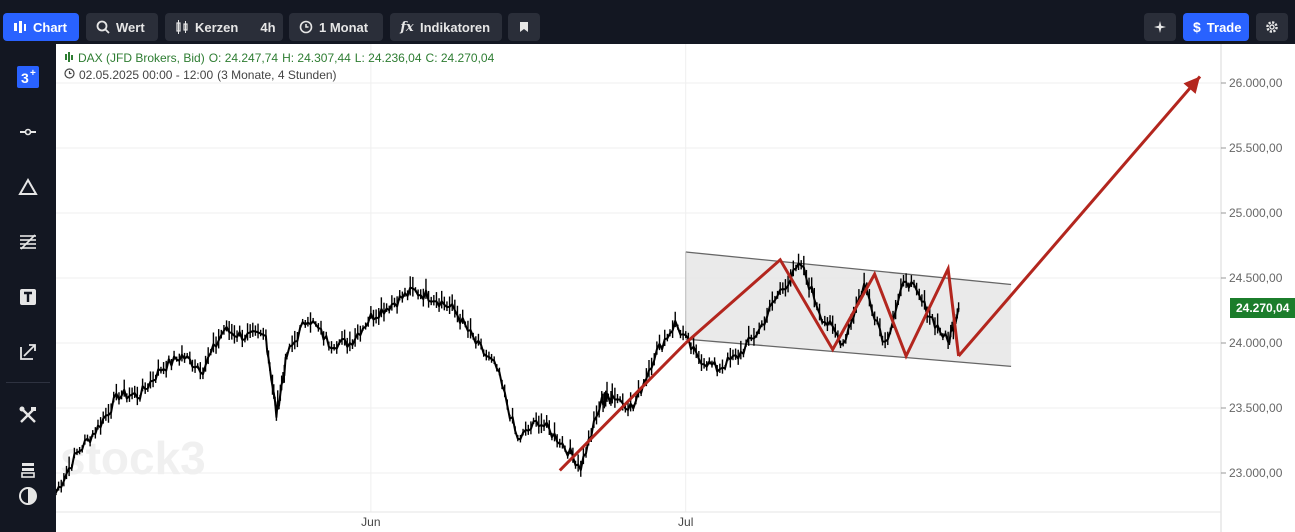 This screenshot has height=532, width=1295. Describe the element at coordinates (217, 27) in the screenshot. I see `candles-button-label: Kerzen` at that location.